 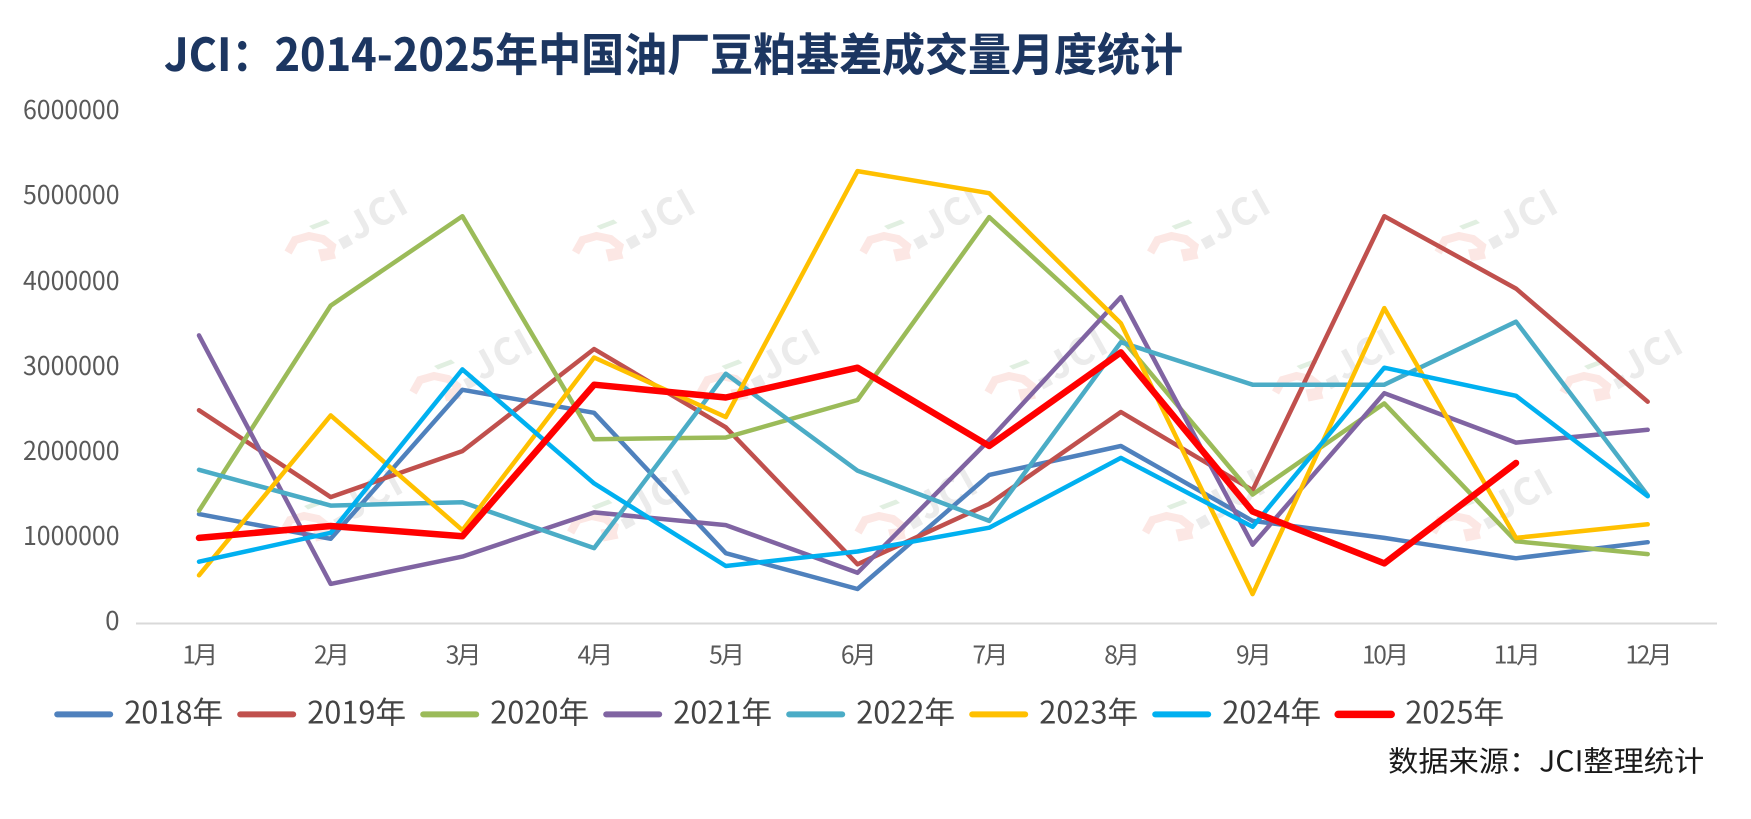 What do you see at coordinates (593, 654) in the screenshot?
I see `svg-text: 4月` at bounding box center [593, 654].